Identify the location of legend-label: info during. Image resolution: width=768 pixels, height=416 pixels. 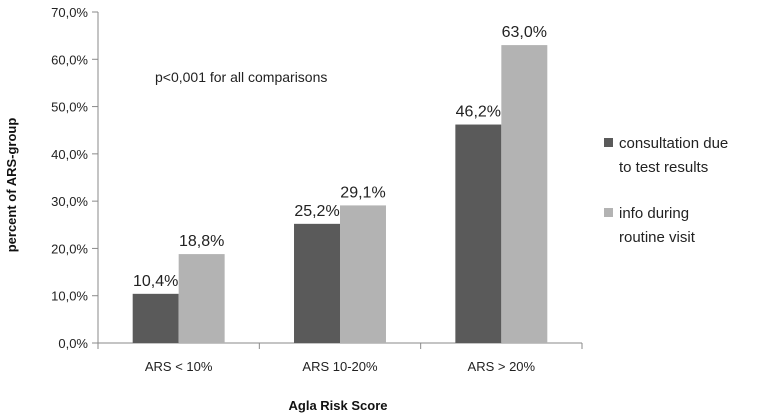
(654, 213).